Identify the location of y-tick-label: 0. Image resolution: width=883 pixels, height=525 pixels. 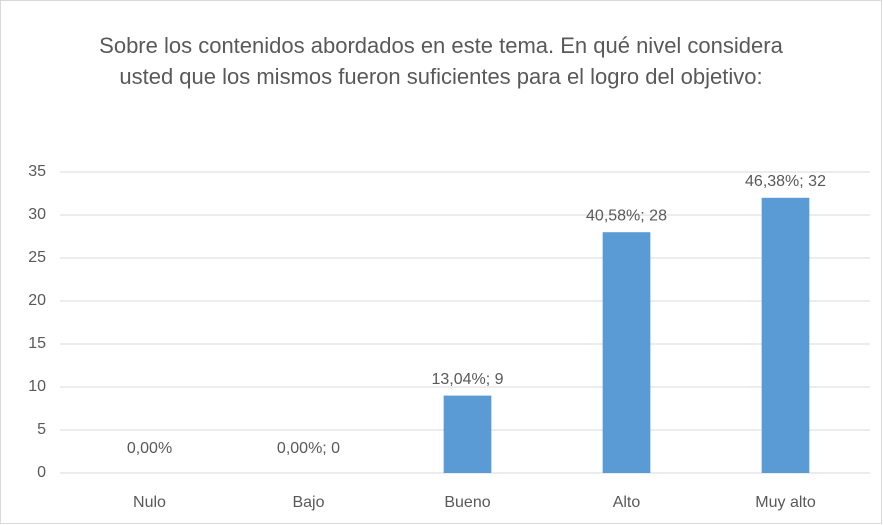
(41, 472).